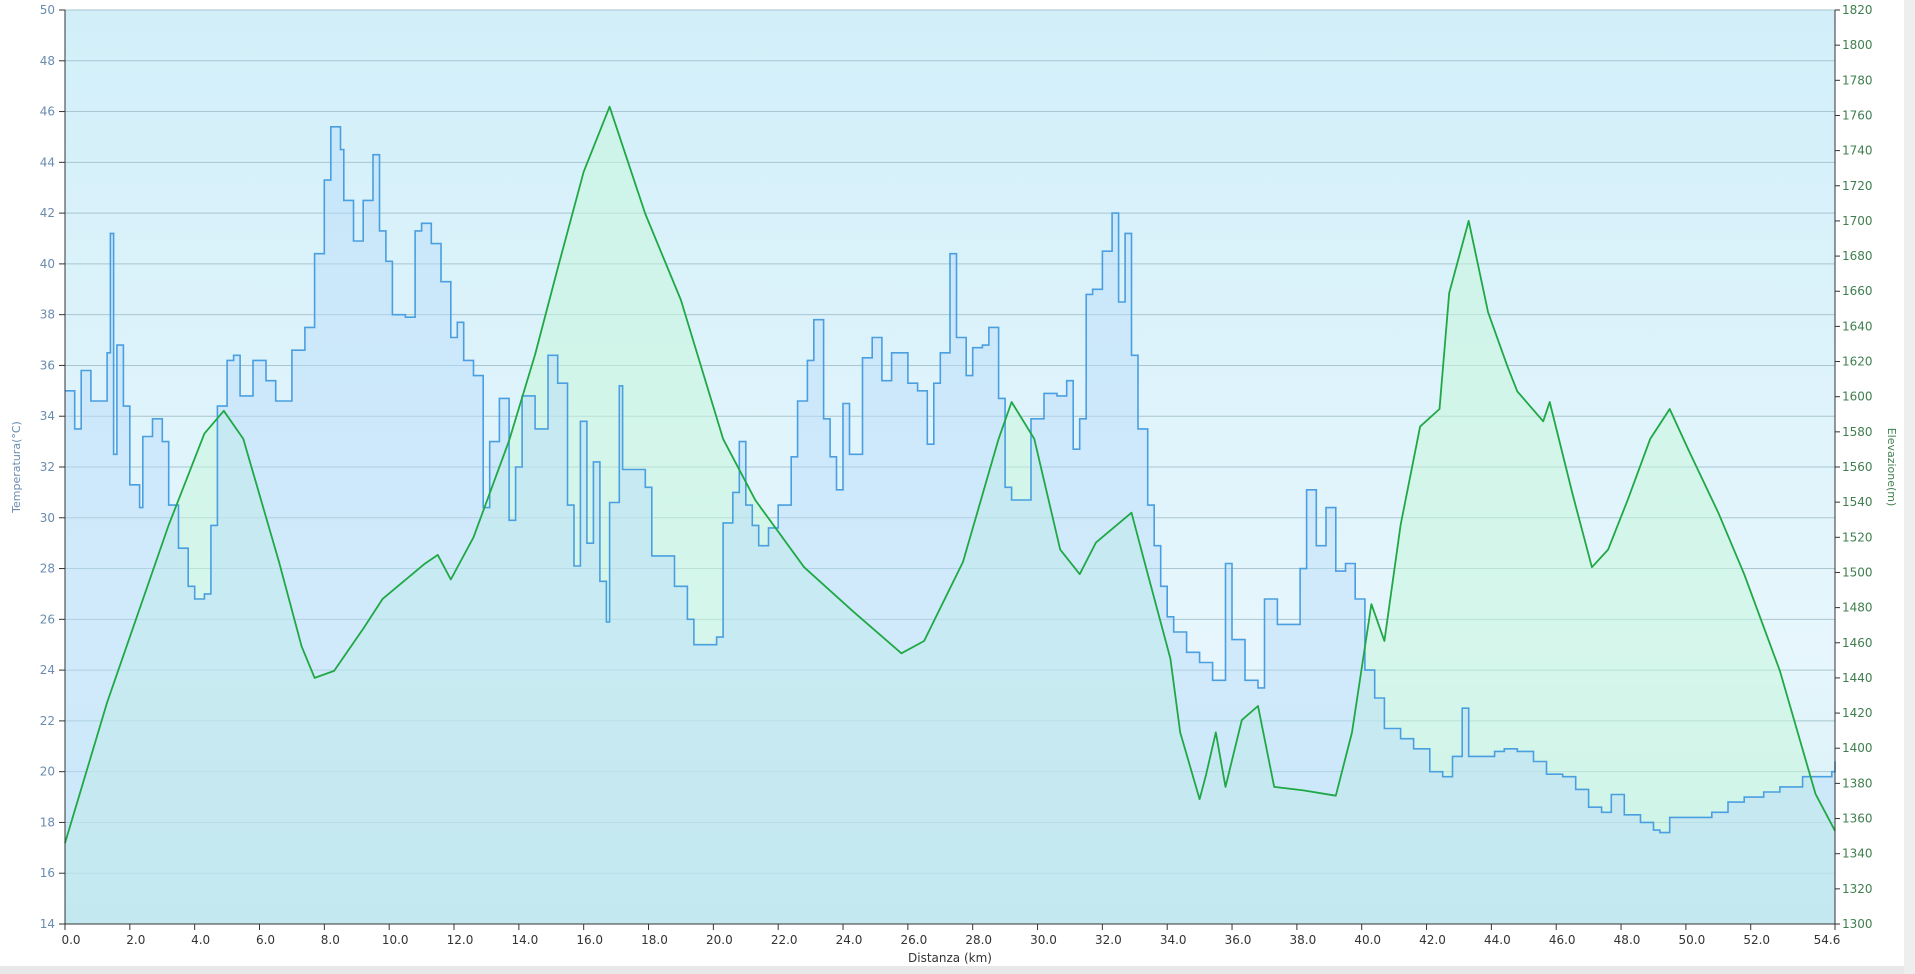 The image size is (1915, 974). What do you see at coordinates (1857, 819) in the screenshot?
I see `right-tick-label: 1360` at bounding box center [1857, 819].